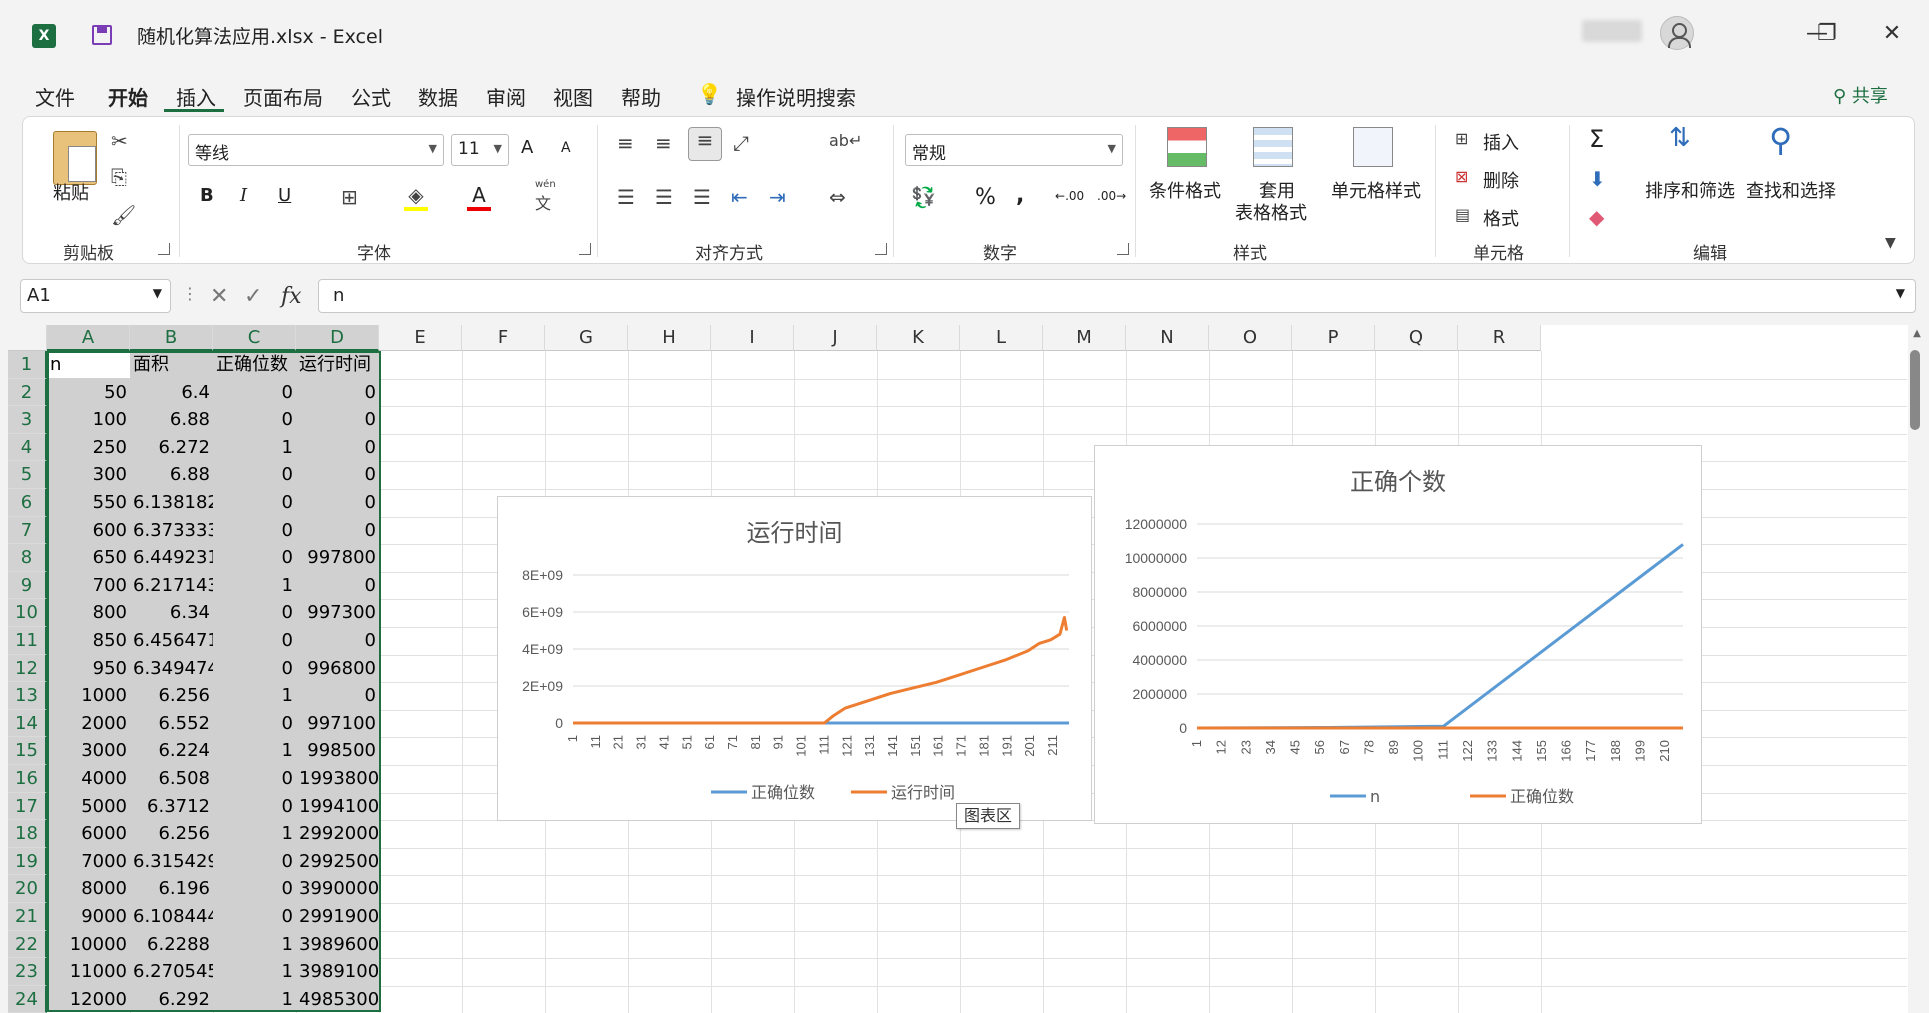 The image size is (1929, 1013). I want to click on cell-A18: 6000, so click(104, 834).